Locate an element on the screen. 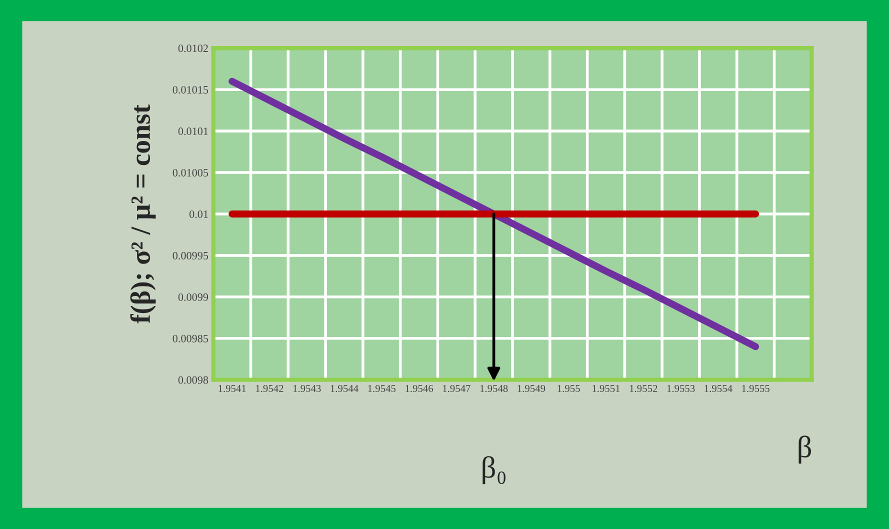 The image size is (889, 529). y-axis-title: f(β); σ² / μ² = const is located at coordinates (143, 214).